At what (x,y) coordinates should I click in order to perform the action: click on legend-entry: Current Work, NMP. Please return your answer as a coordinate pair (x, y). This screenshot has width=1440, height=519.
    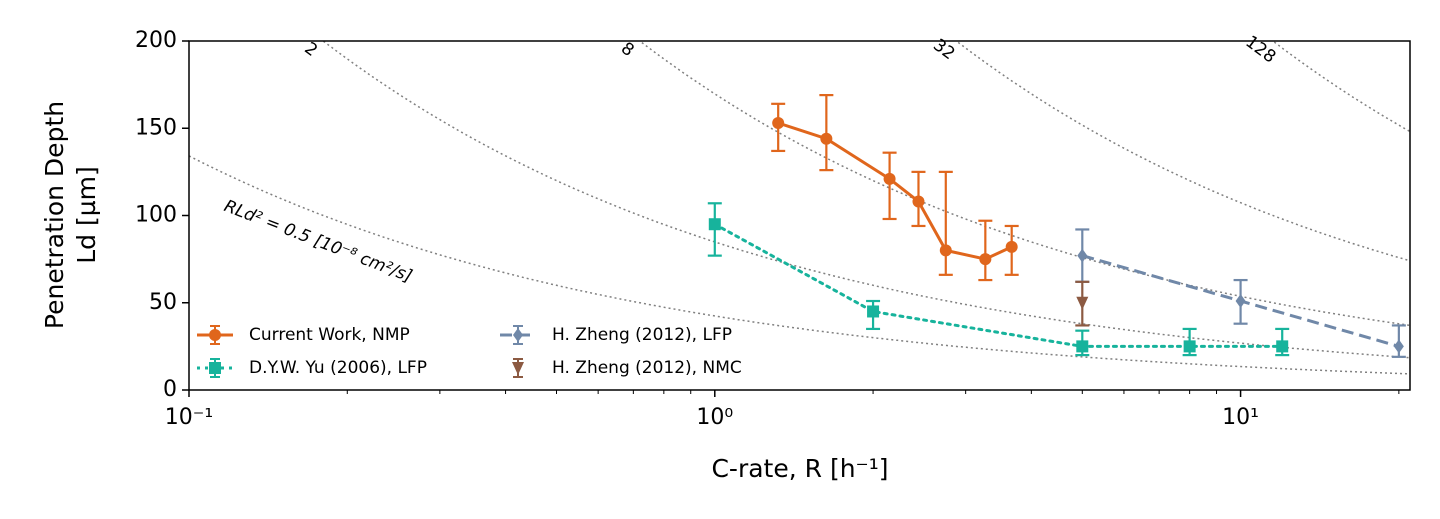
    Looking at the image, I should click on (303, 335).